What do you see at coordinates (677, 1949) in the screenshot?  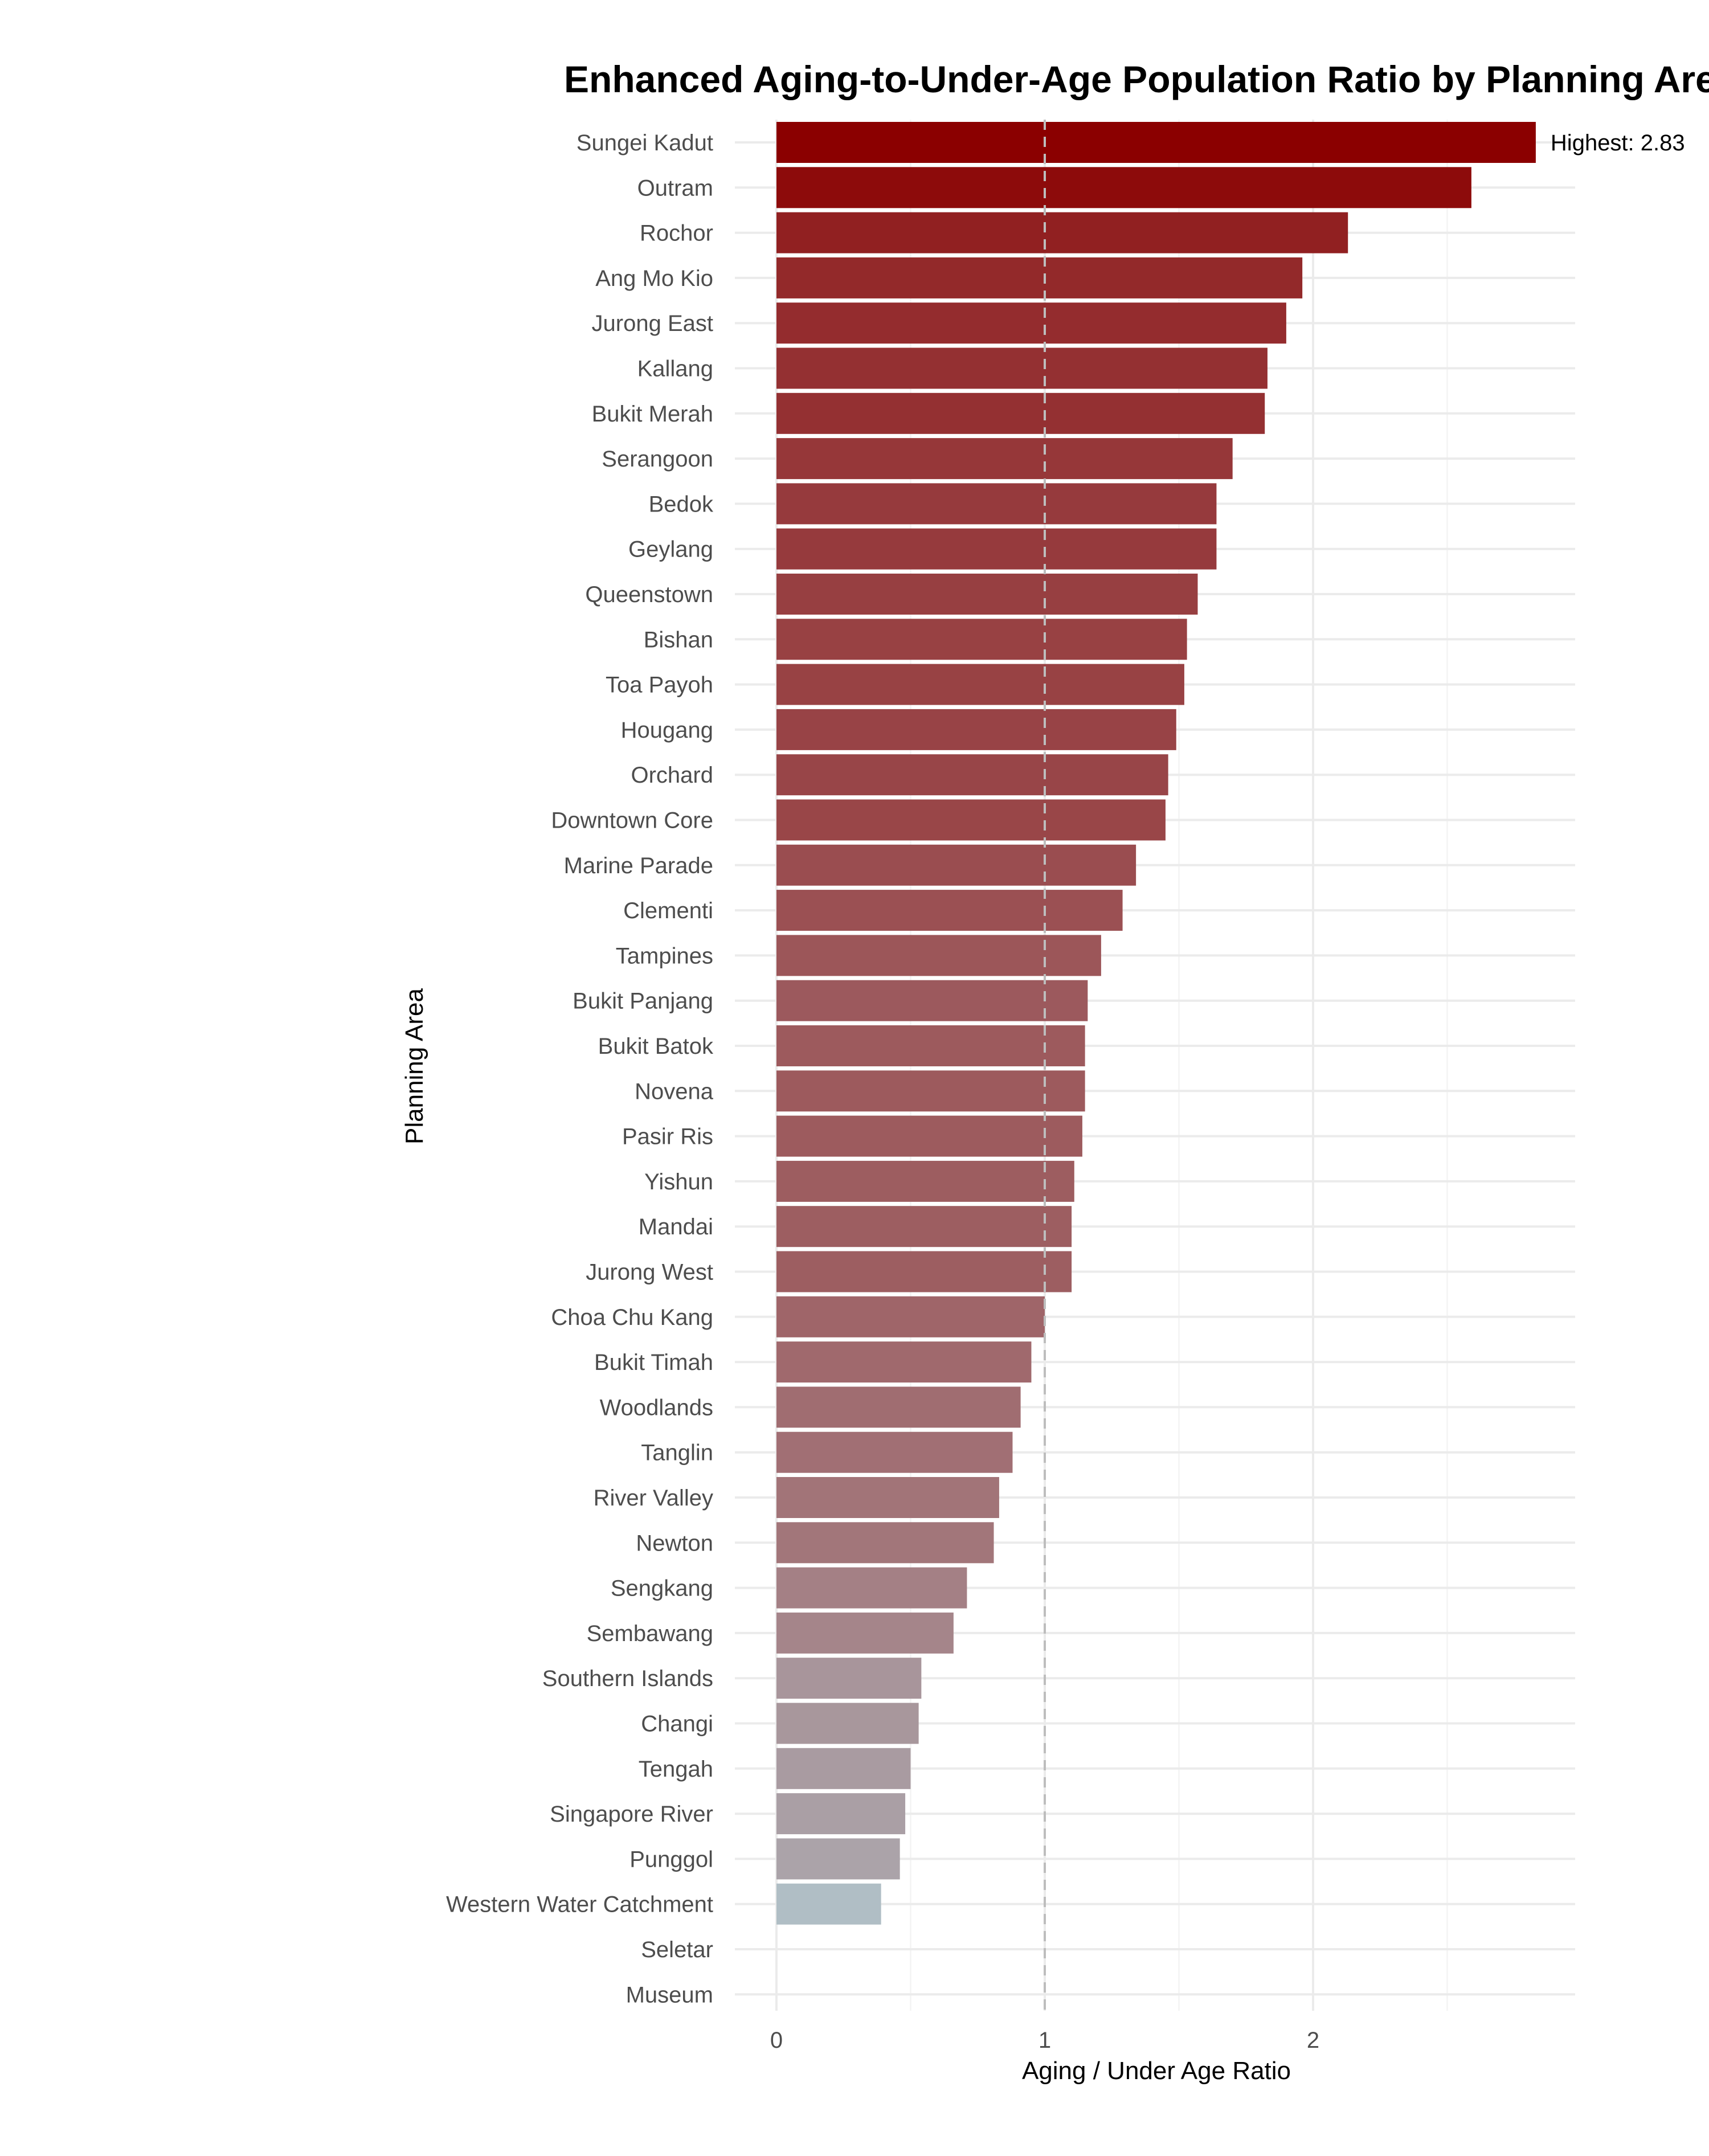 I see `y-tick-label: Seletar` at bounding box center [677, 1949].